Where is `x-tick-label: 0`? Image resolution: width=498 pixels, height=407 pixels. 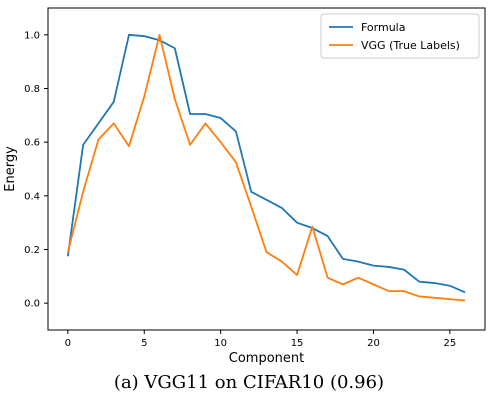 x-tick-label: 0 is located at coordinates (68, 343).